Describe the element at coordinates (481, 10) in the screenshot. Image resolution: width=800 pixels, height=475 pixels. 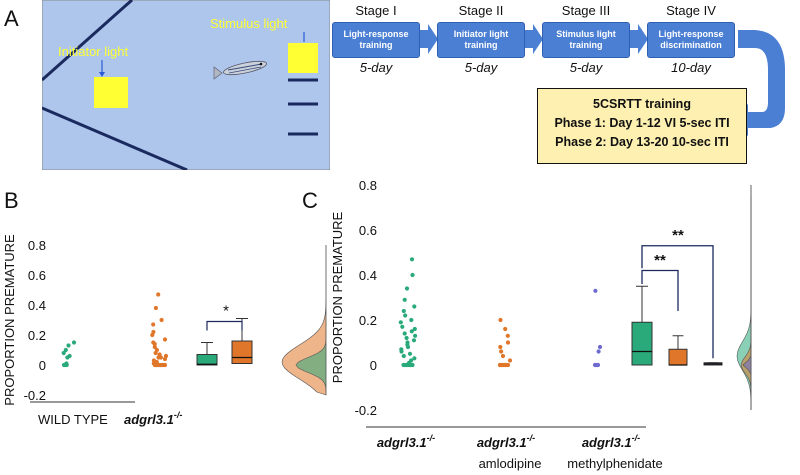
I see `stage-2-title: Stage II` at that location.